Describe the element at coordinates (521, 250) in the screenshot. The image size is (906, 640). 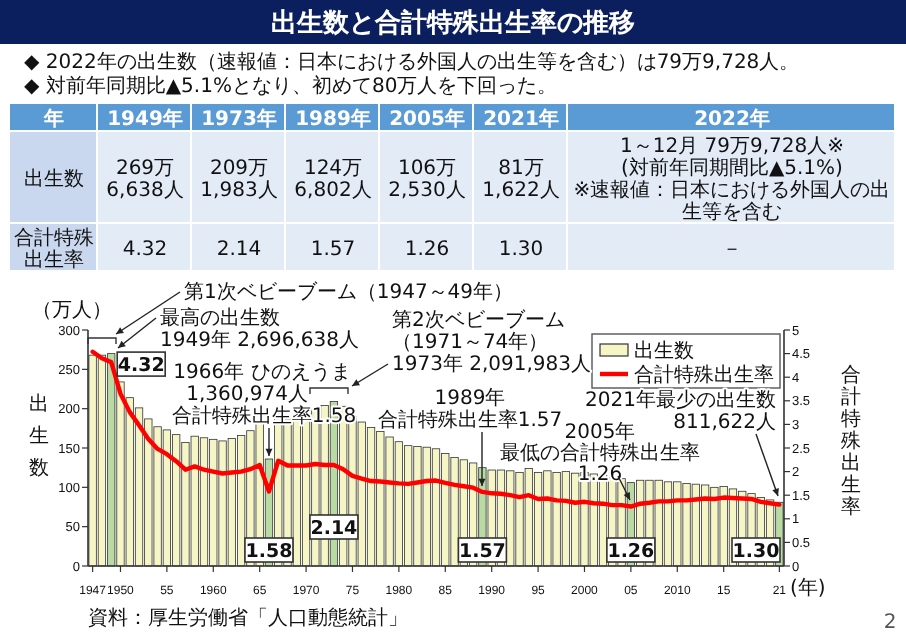
I see `text: 1.30` at that location.